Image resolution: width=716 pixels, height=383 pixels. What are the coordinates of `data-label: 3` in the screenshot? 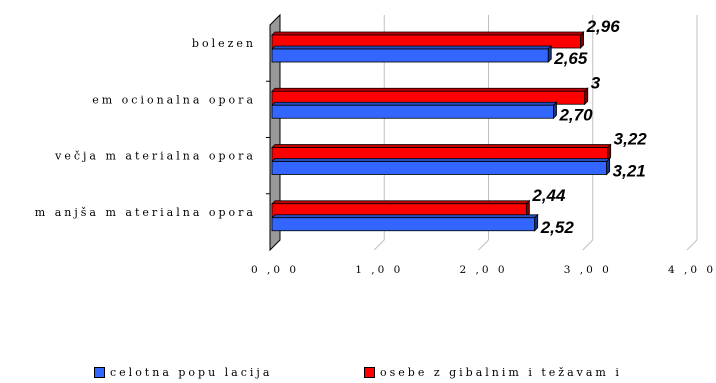 It's located at (596, 82).